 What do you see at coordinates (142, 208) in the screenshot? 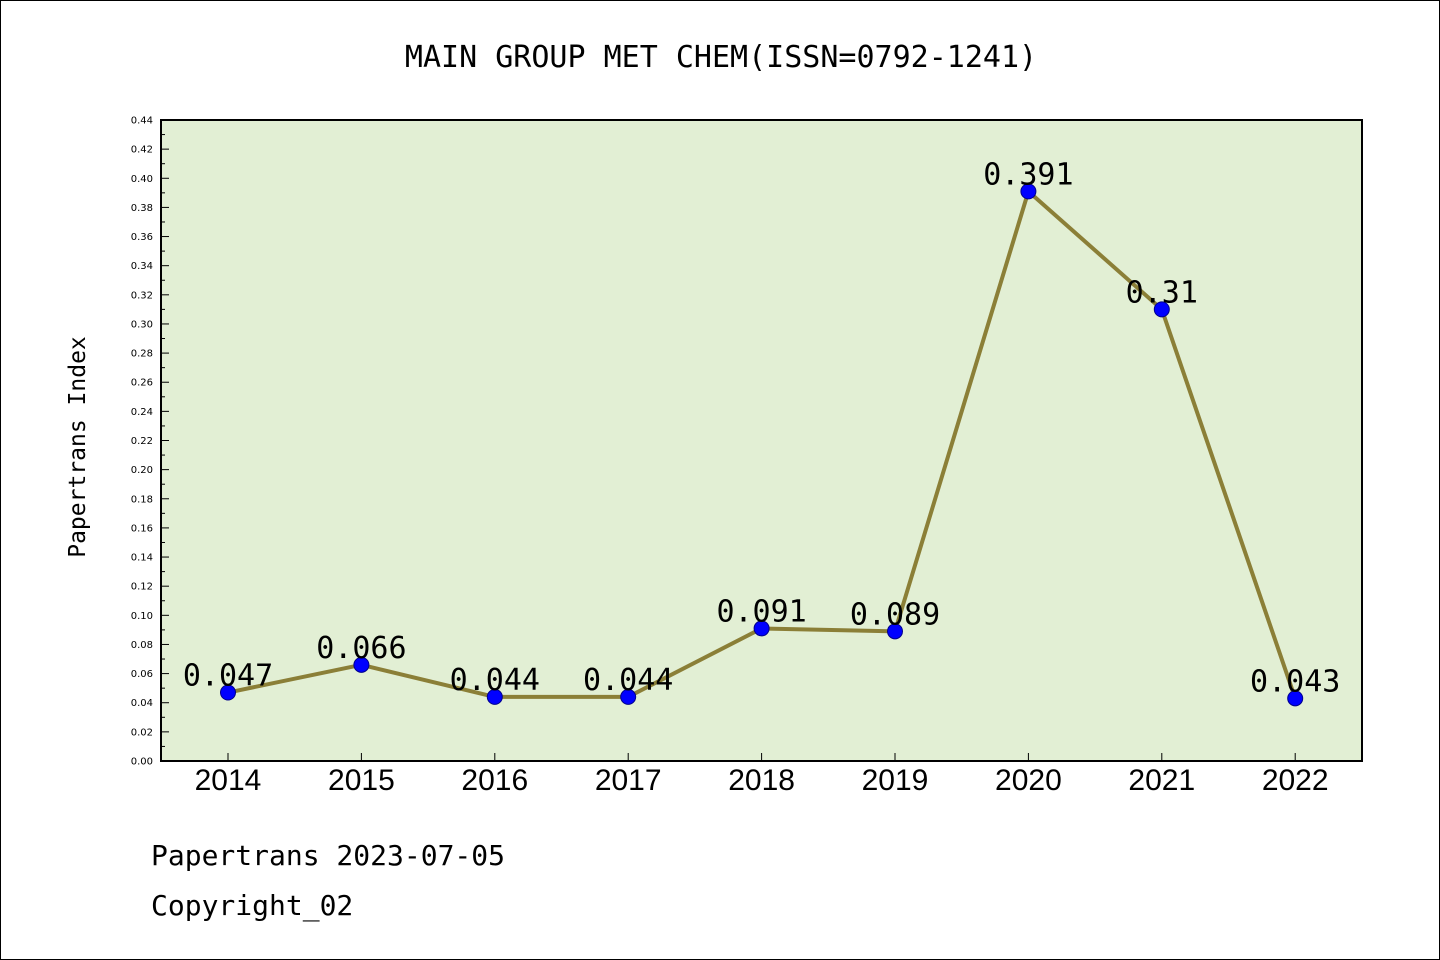
I see `y-tick-label: 0.38` at bounding box center [142, 208].